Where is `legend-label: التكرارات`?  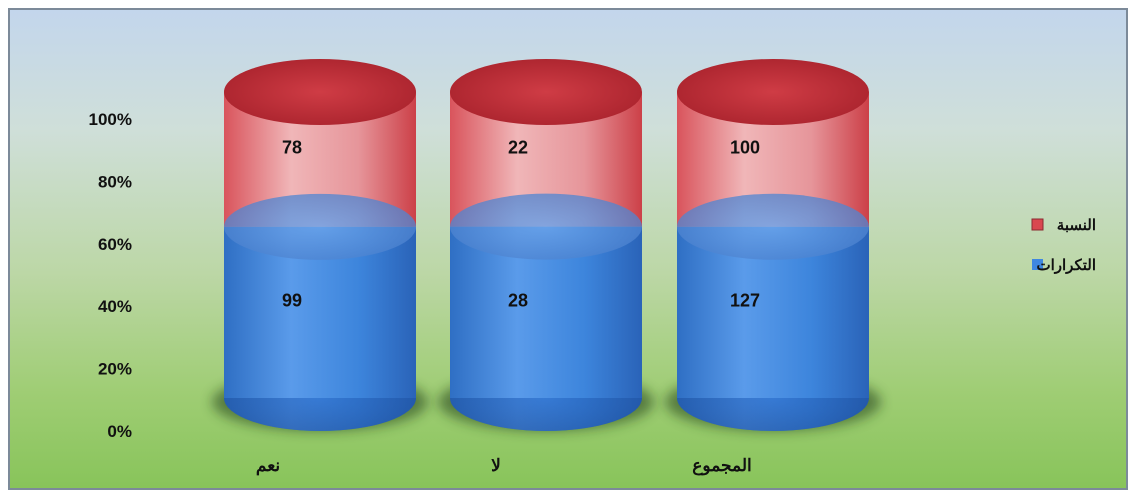 legend-label: التكرارات is located at coordinates (1066, 265).